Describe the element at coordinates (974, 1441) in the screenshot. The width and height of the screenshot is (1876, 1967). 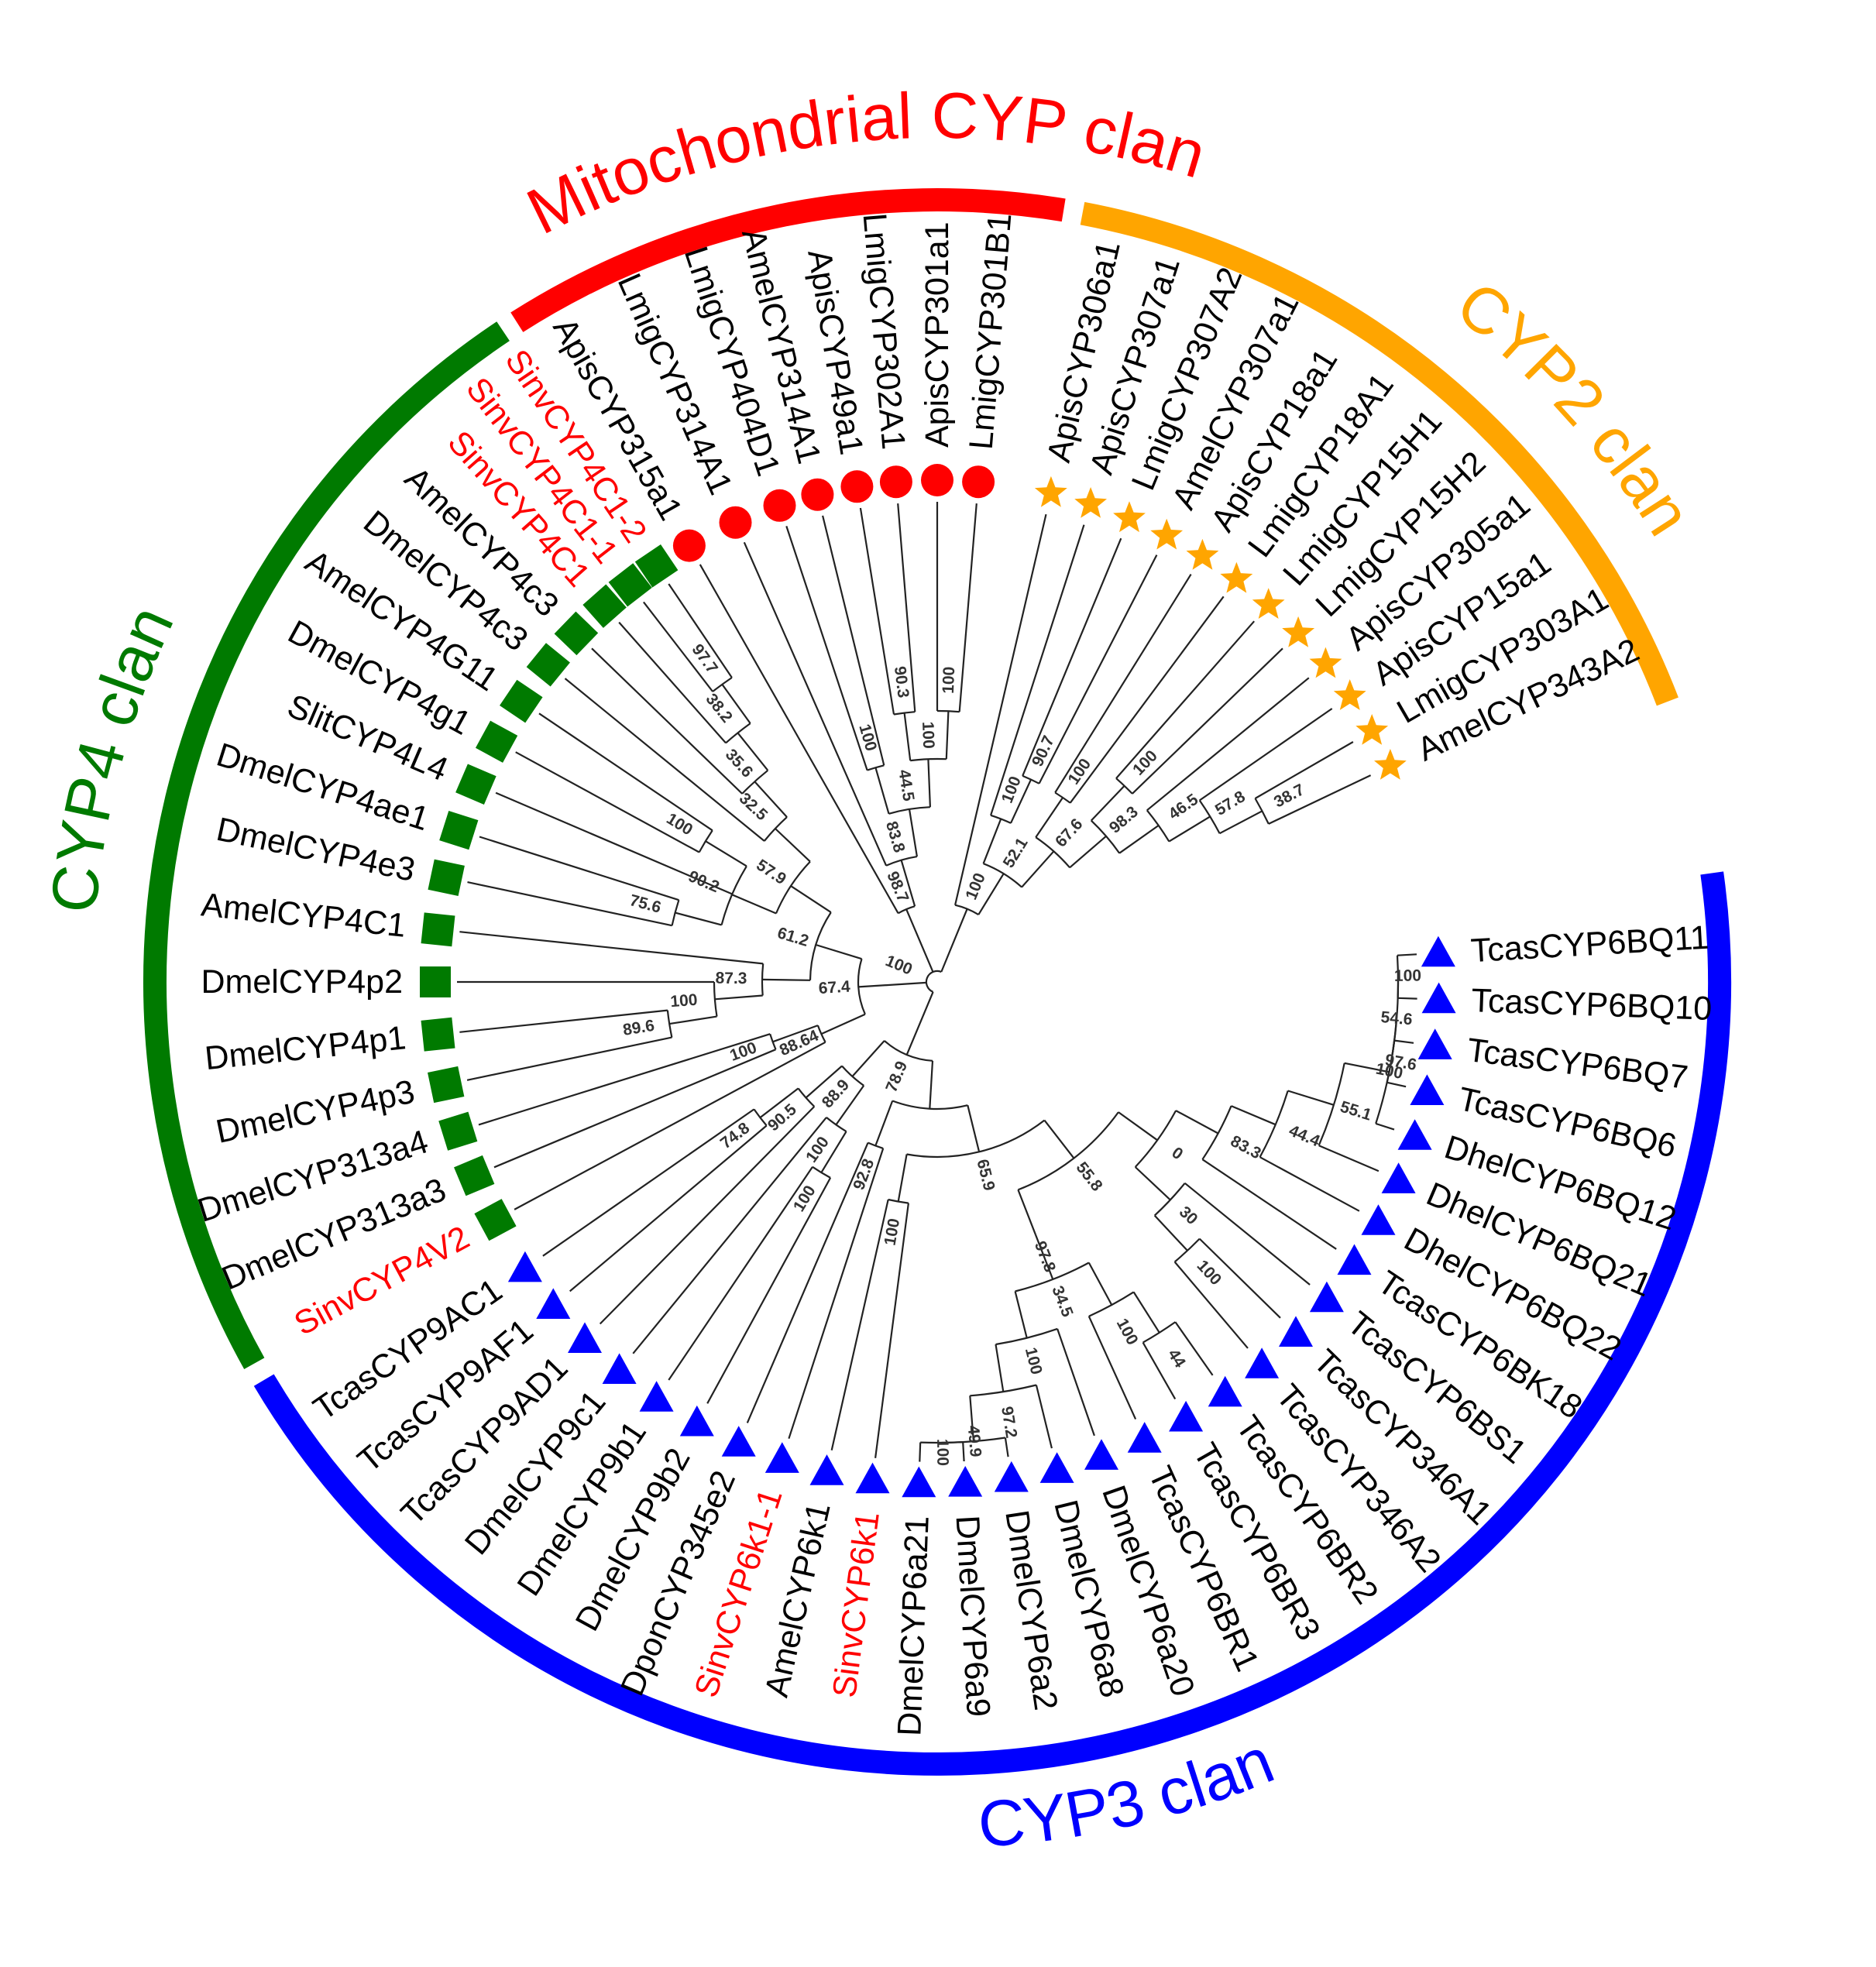
I see `bootstrap-value: 49.9` at that location.